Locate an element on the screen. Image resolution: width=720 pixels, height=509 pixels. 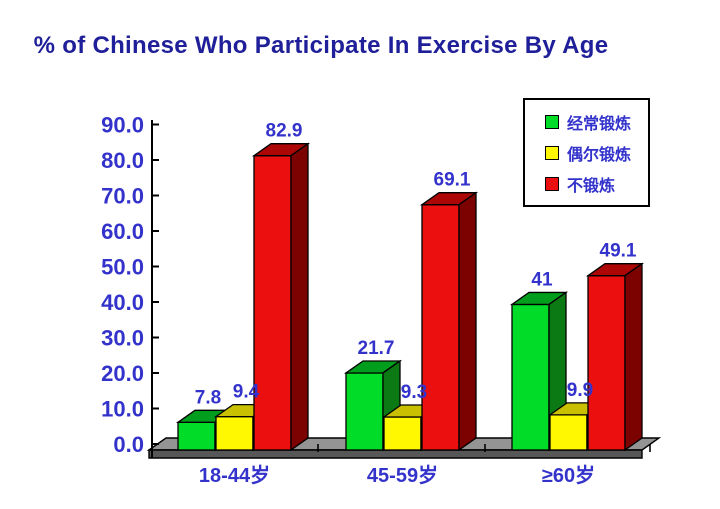
legend-label: 经常锻炼 is located at coordinates (599, 124).